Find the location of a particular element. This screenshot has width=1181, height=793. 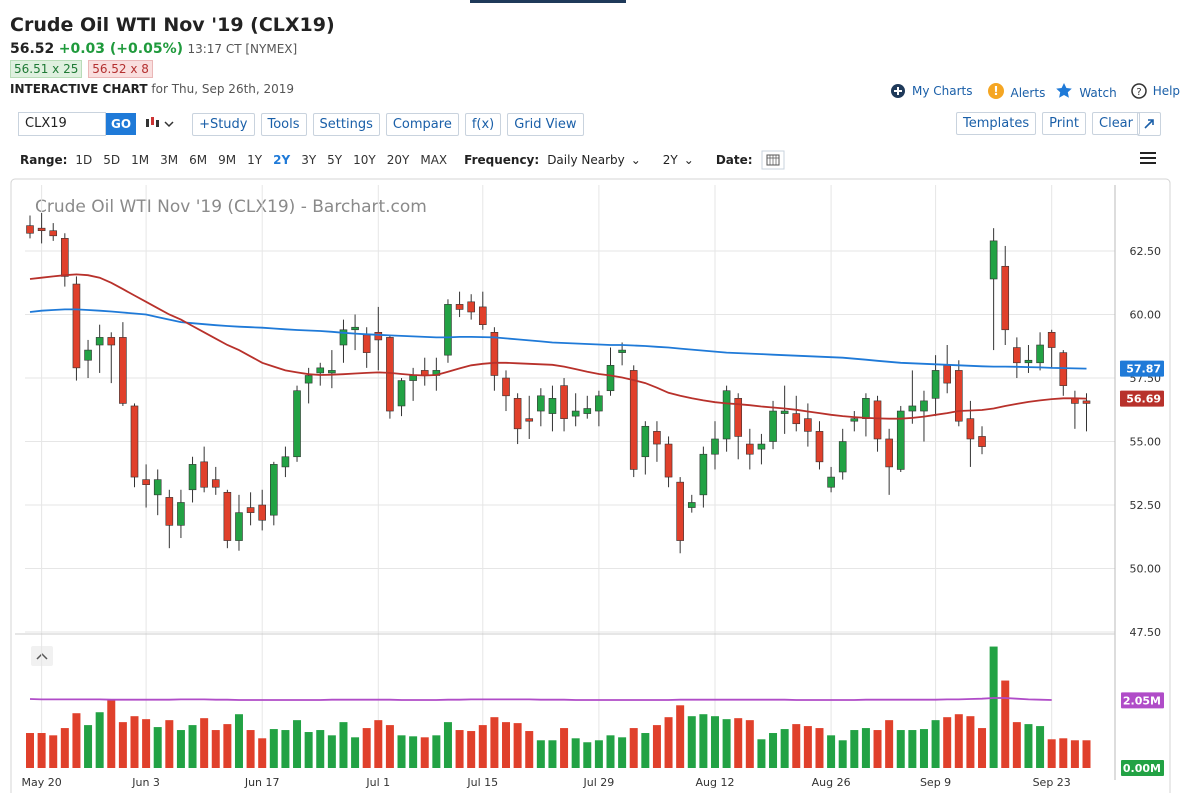

price-label-box is located at coordinates (1142, 398).